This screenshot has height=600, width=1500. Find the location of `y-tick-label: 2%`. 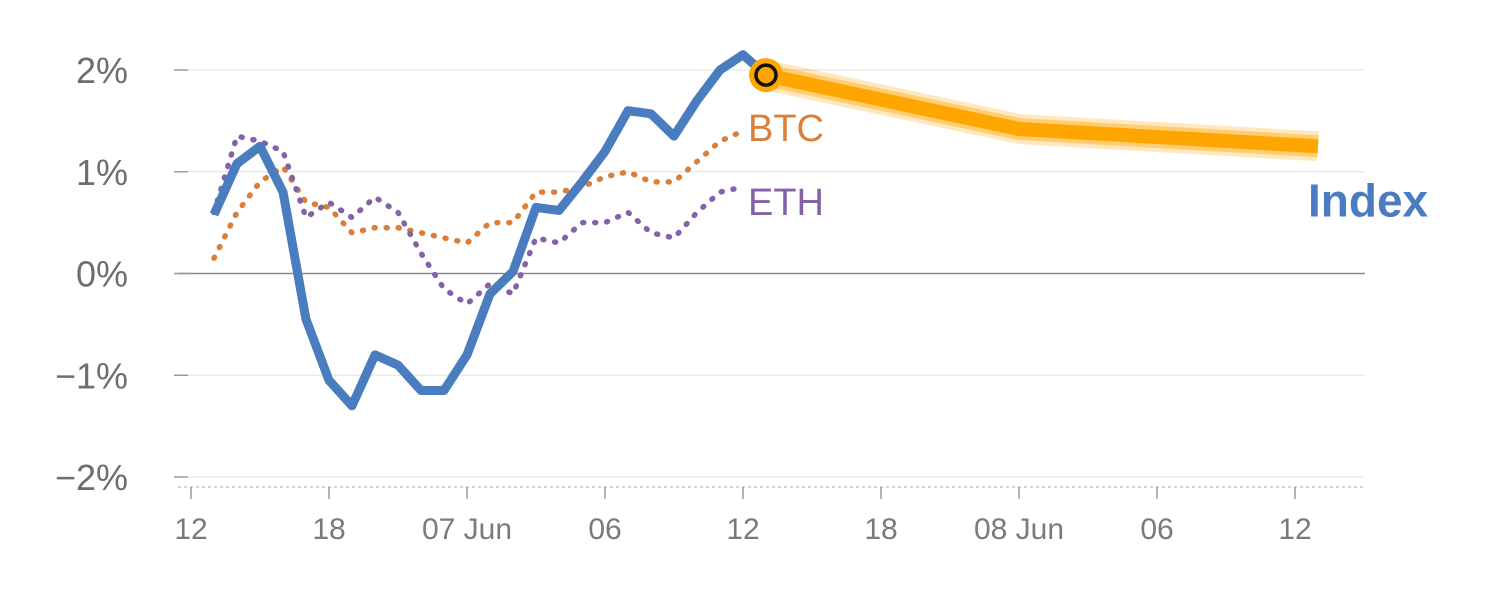

y-tick-label: 2% is located at coordinates (102, 70).